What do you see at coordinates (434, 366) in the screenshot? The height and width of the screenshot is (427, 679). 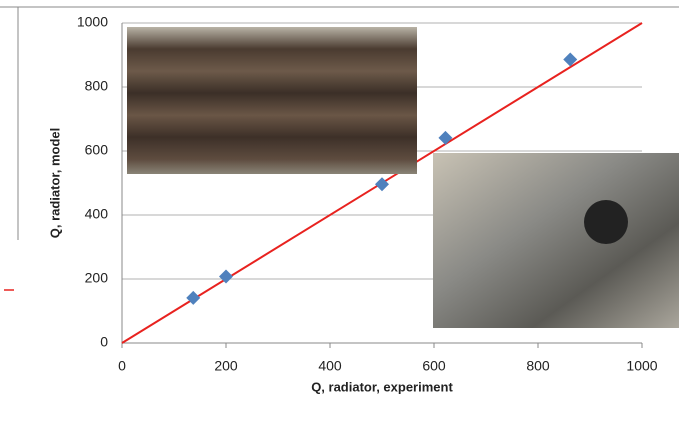 I see `x-tick-label: 600` at bounding box center [434, 366].